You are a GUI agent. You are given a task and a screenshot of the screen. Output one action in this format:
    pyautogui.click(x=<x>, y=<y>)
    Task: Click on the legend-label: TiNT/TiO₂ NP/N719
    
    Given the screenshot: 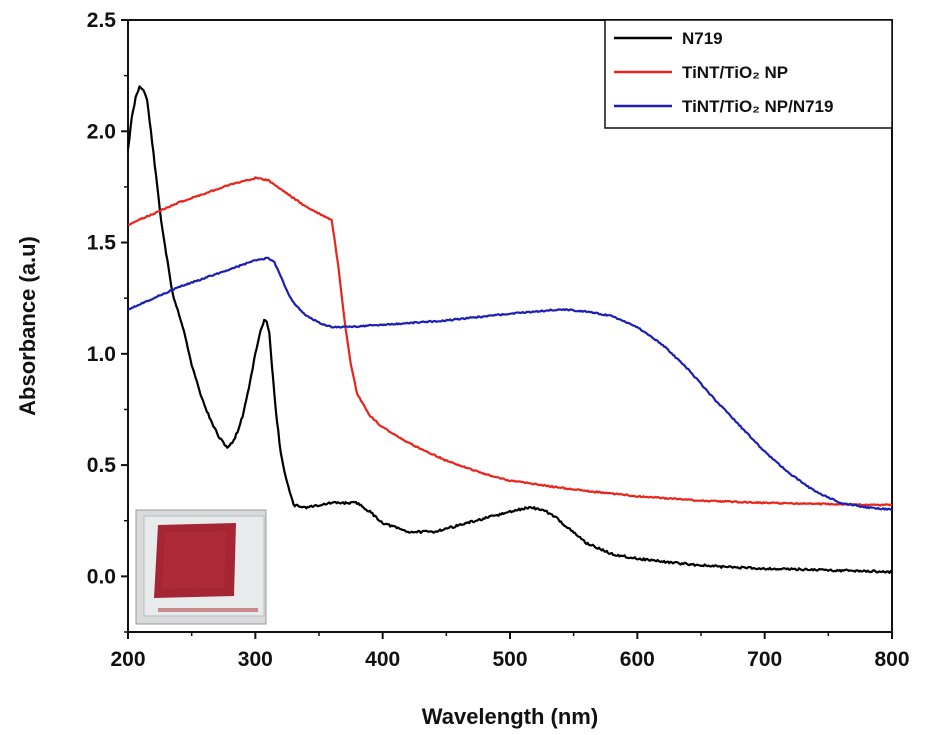 What is the action you would take?
    pyautogui.click(x=757, y=106)
    